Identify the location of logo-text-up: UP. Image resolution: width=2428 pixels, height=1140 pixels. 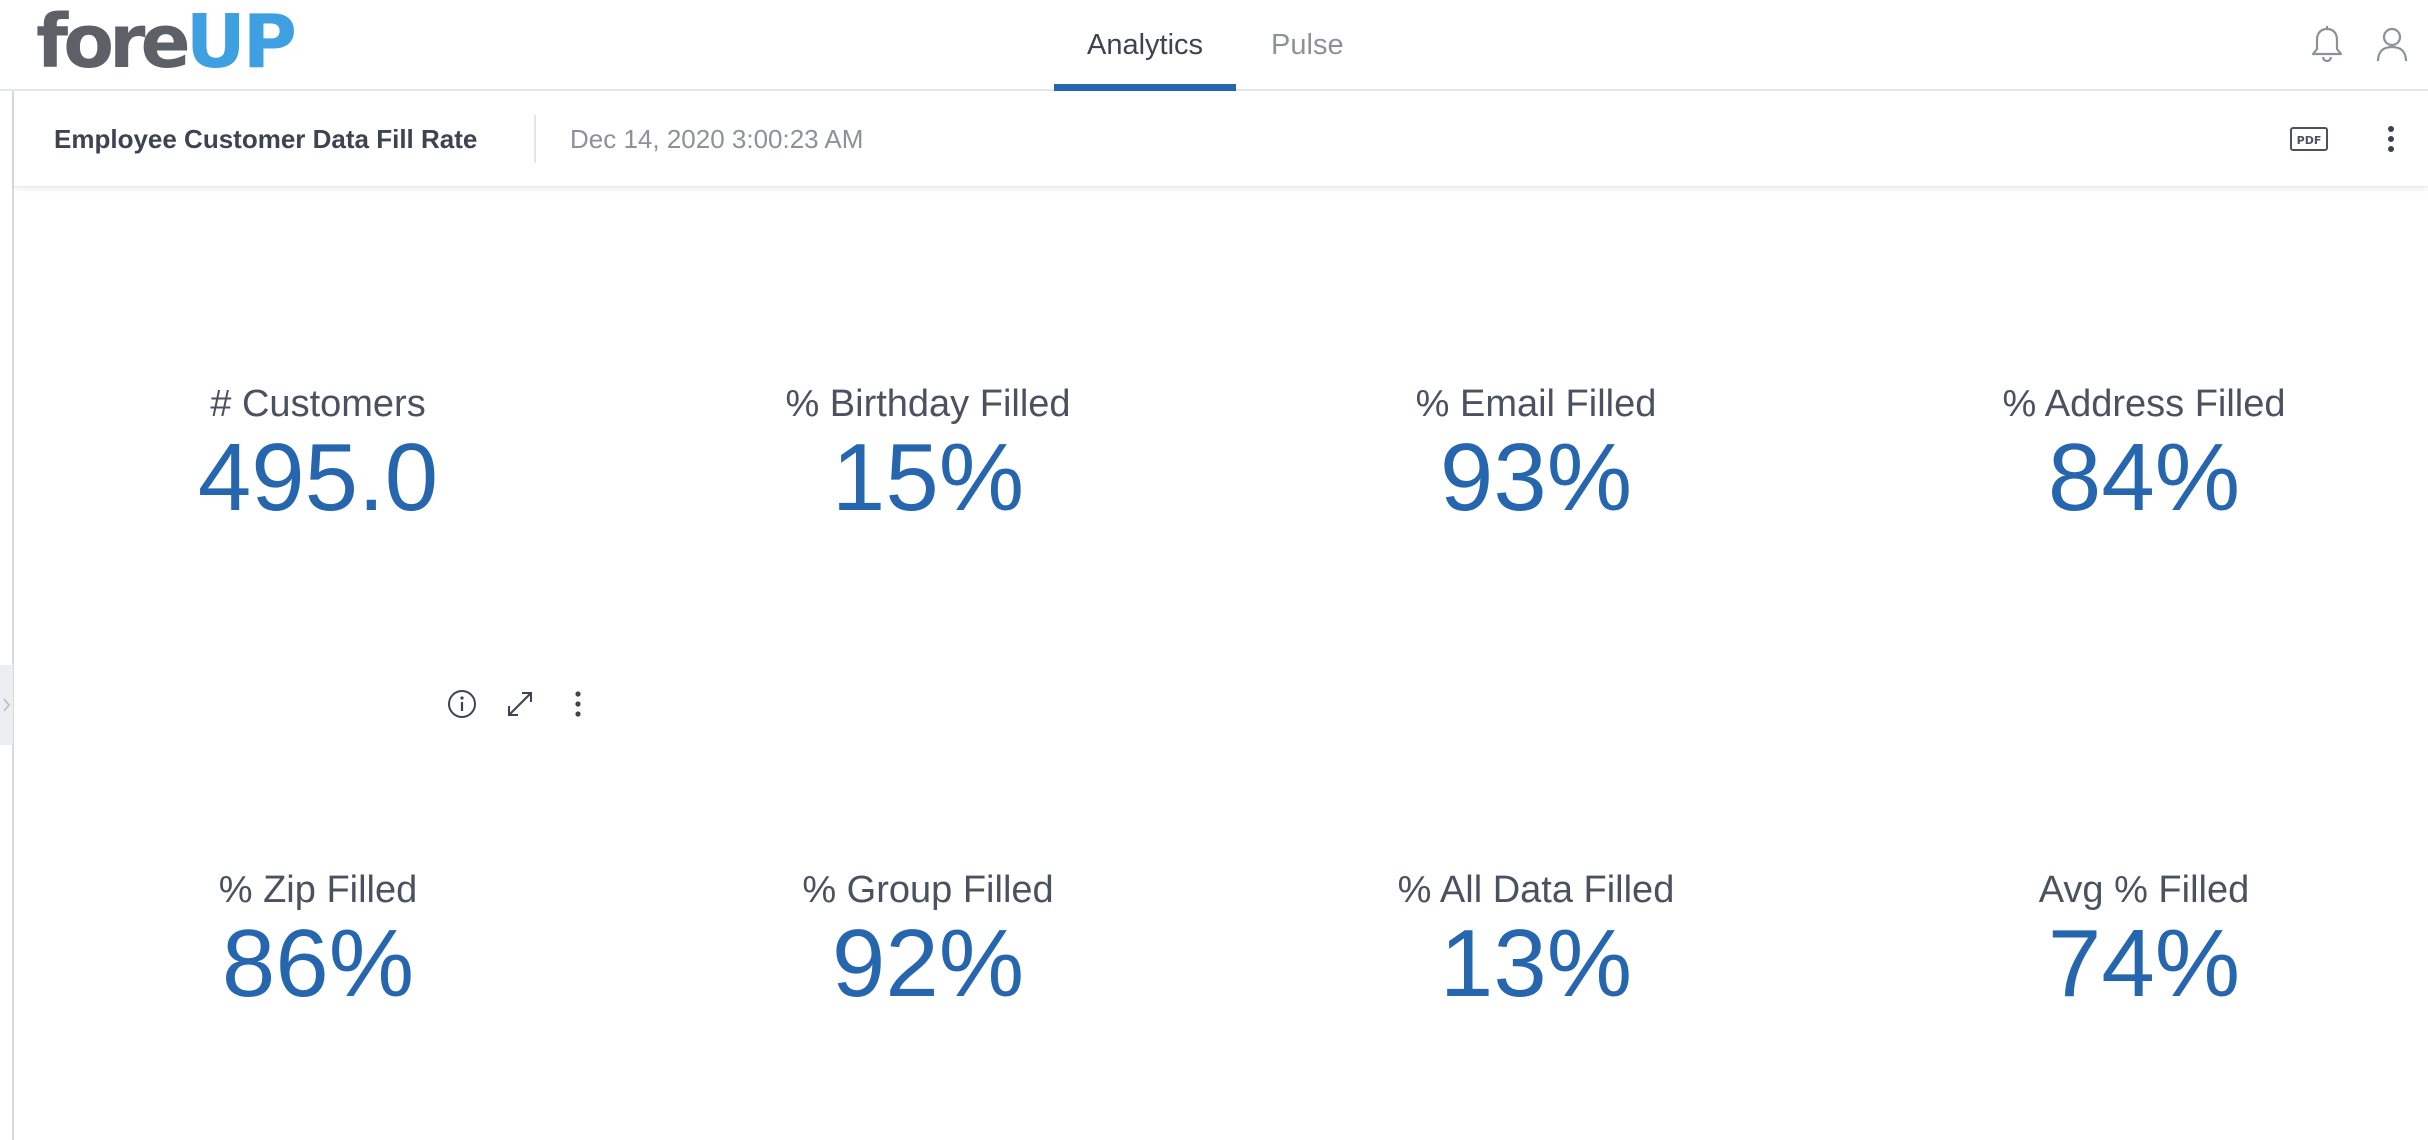
(241, 42).